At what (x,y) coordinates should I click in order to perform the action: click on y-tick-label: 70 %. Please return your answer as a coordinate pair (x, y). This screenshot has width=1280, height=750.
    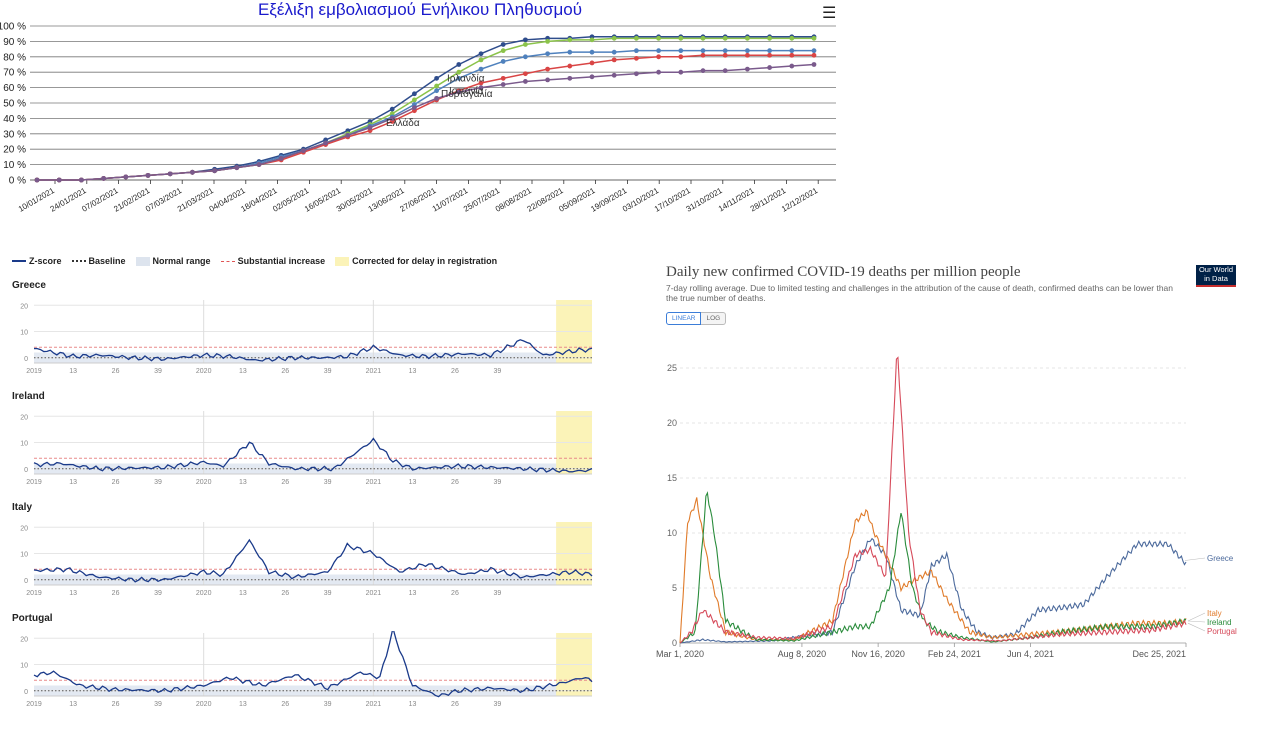
    Looking at the image, I should click on (14, 73).